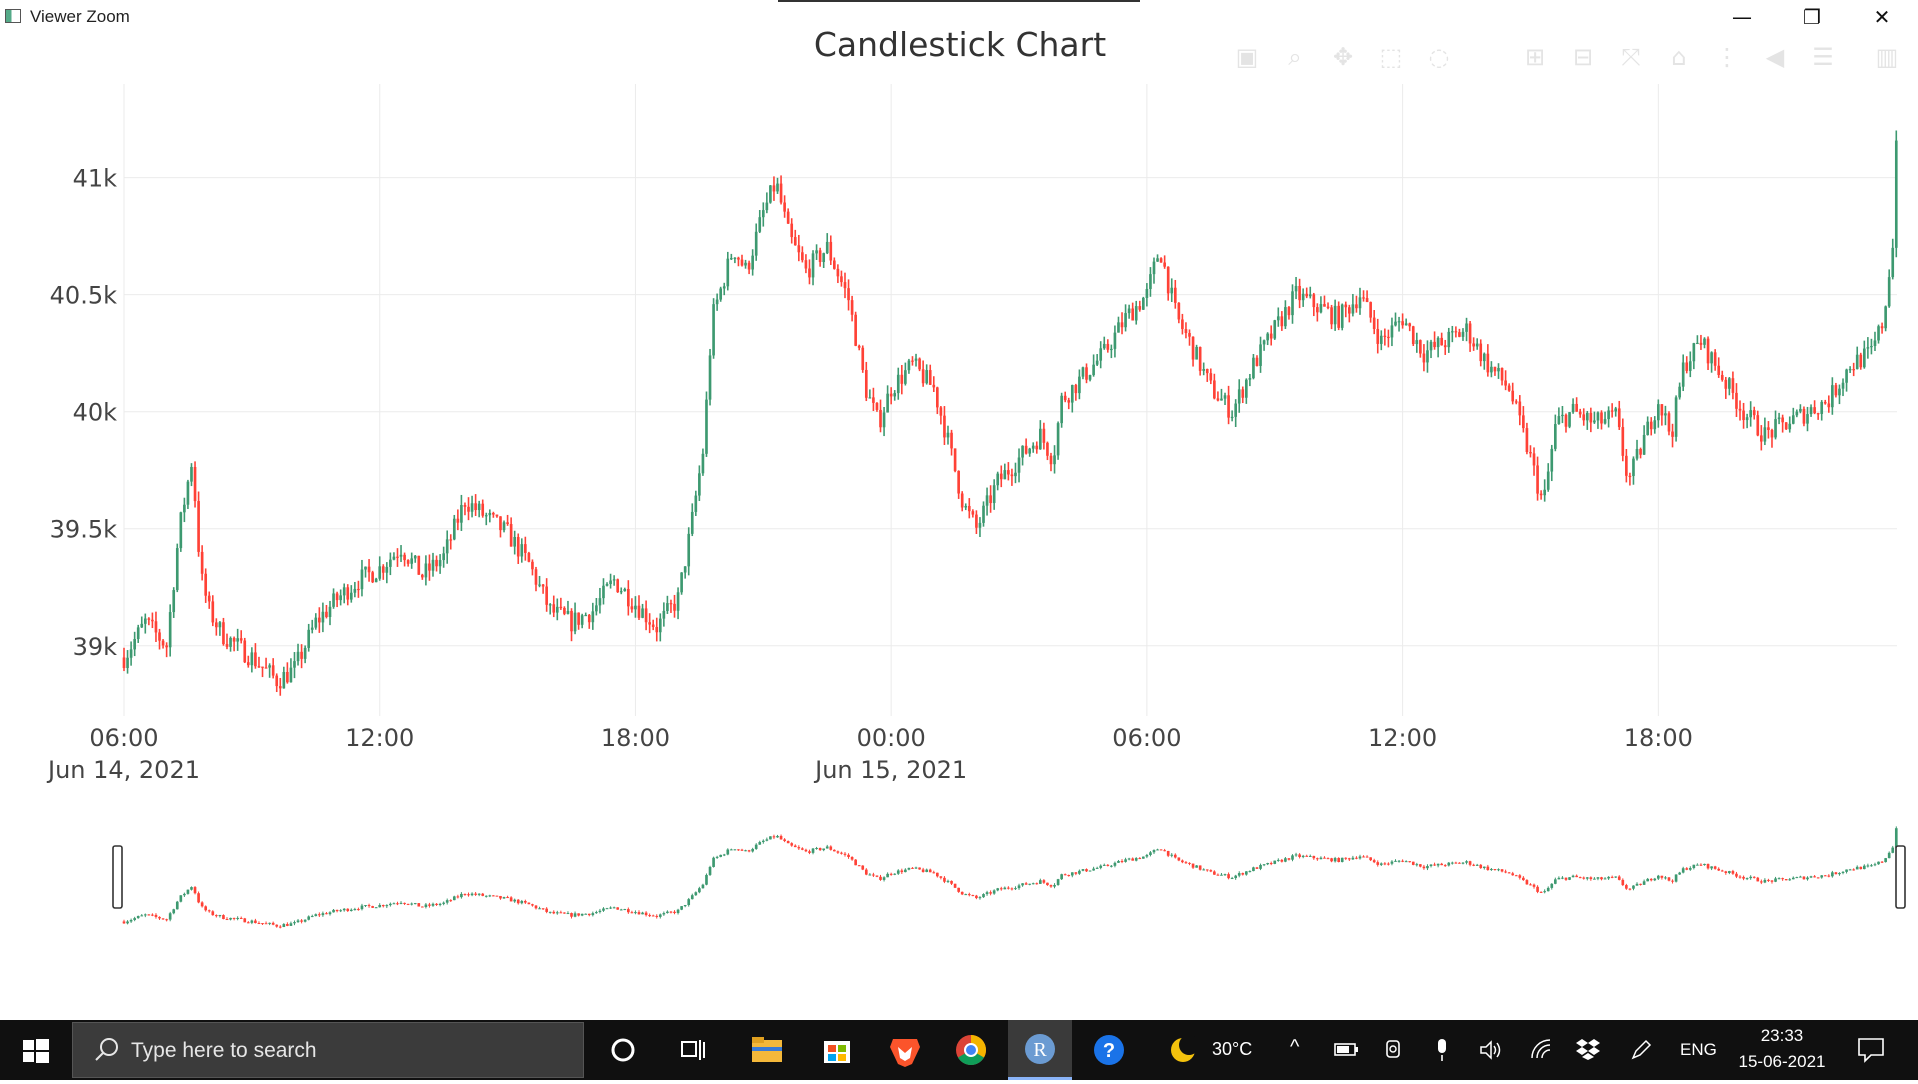  Describe the element at coordinates (971, 1050) in the screenshot. I see `chrome-button` at that location.